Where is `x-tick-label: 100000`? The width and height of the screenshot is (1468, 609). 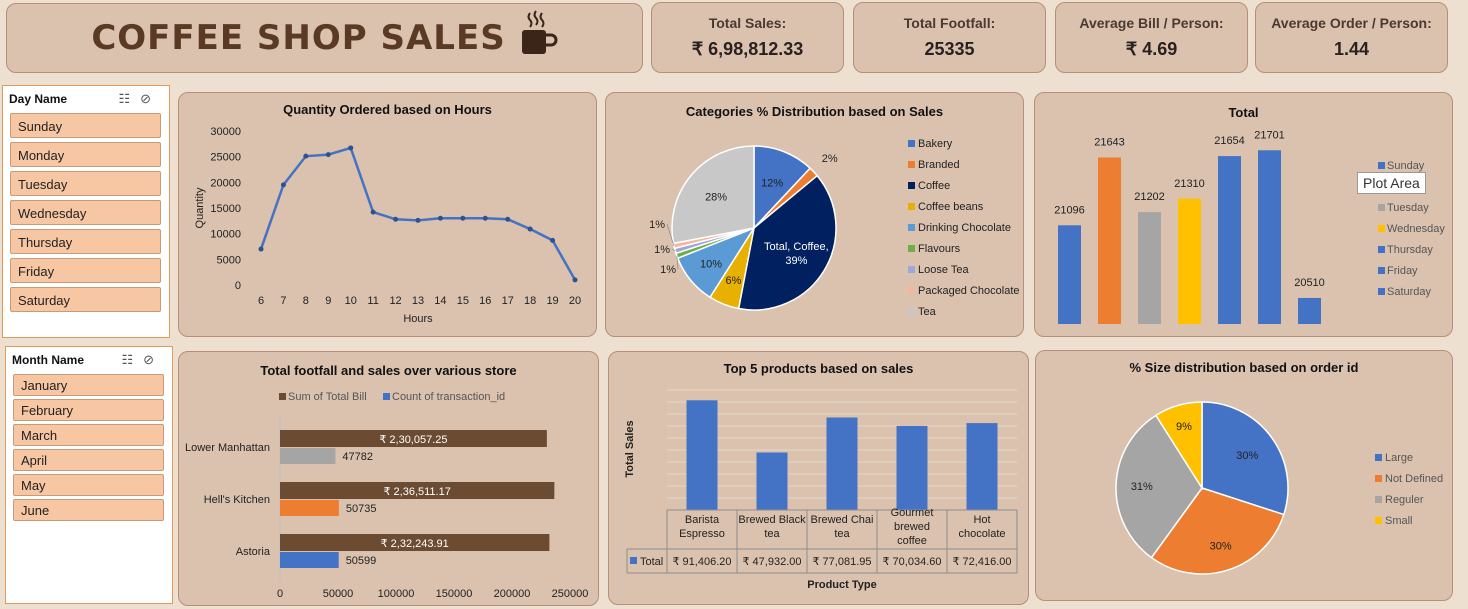 x-tick-label: 100000 is located at coordinates (396, 594).